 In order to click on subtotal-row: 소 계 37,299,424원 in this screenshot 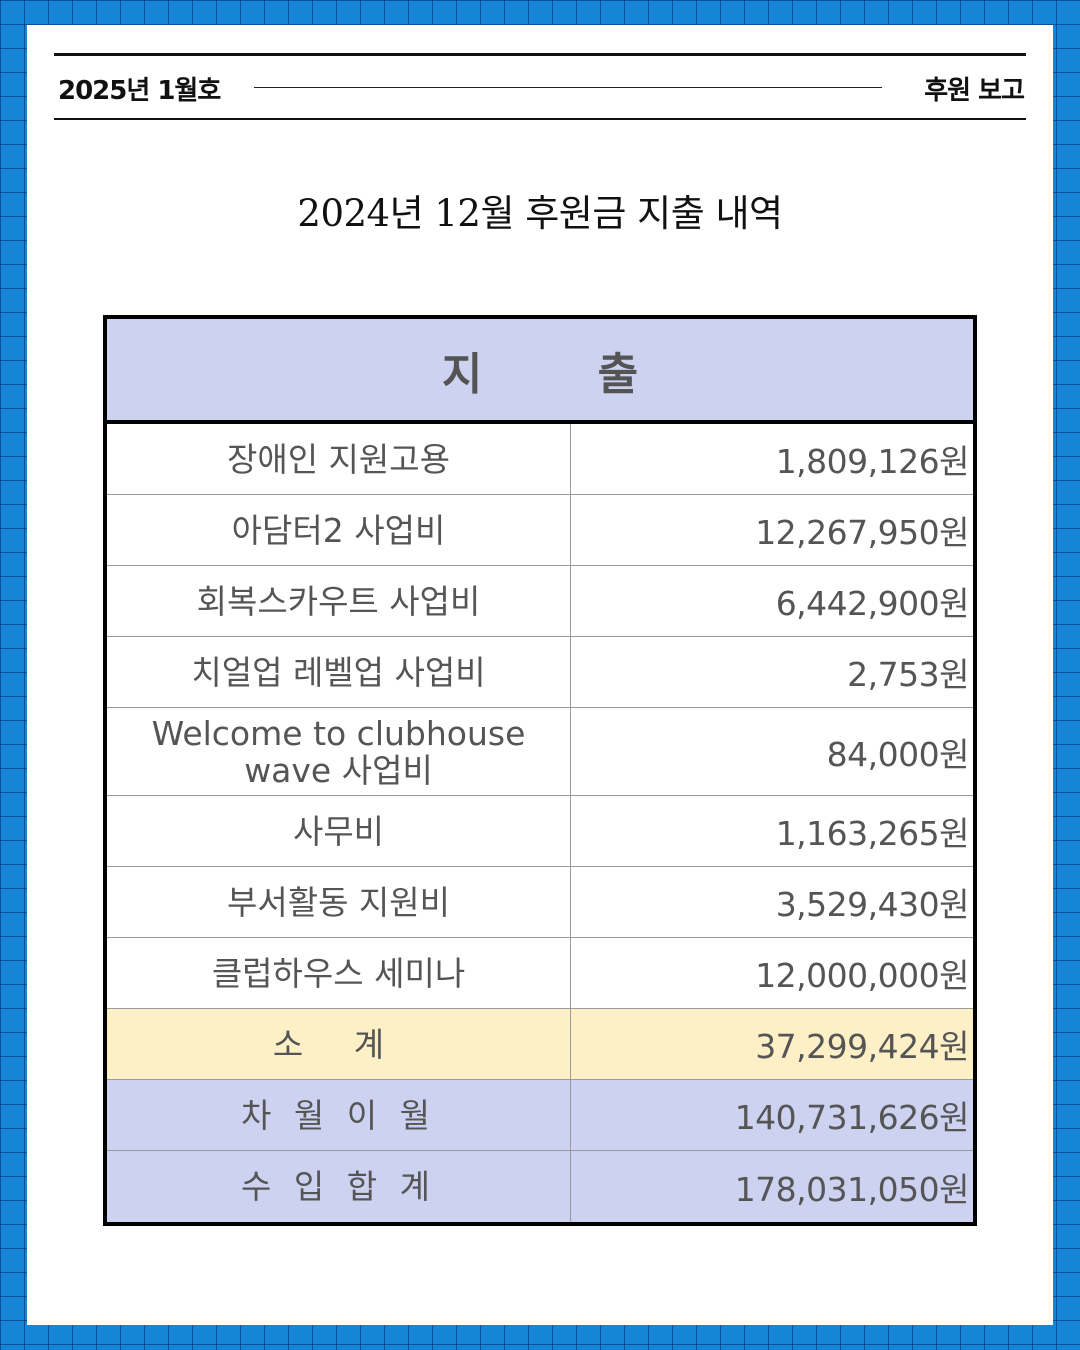, I will do `click(540, 1044)`.